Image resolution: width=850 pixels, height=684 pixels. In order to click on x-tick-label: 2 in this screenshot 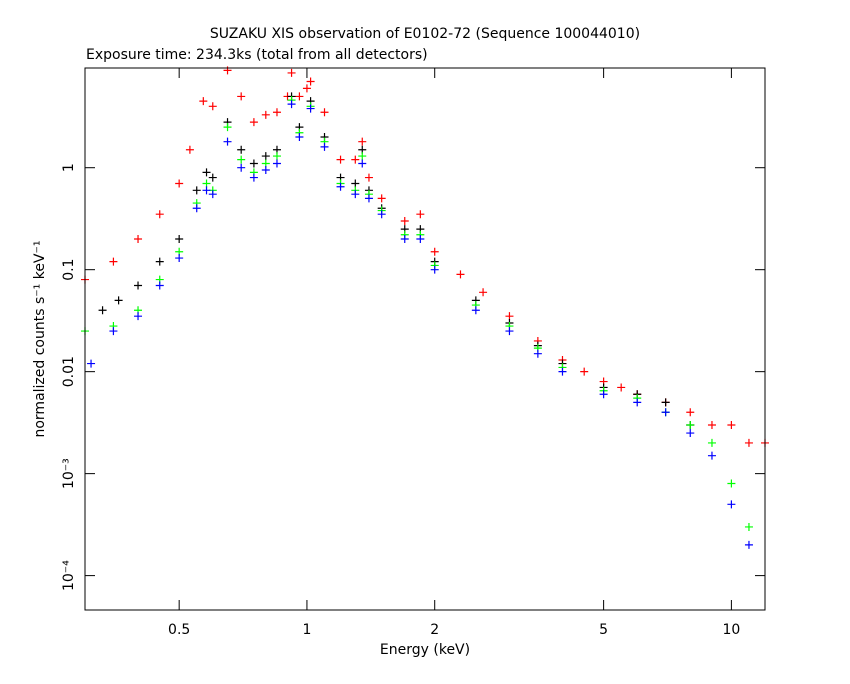, I will do `click(434, 630)`.